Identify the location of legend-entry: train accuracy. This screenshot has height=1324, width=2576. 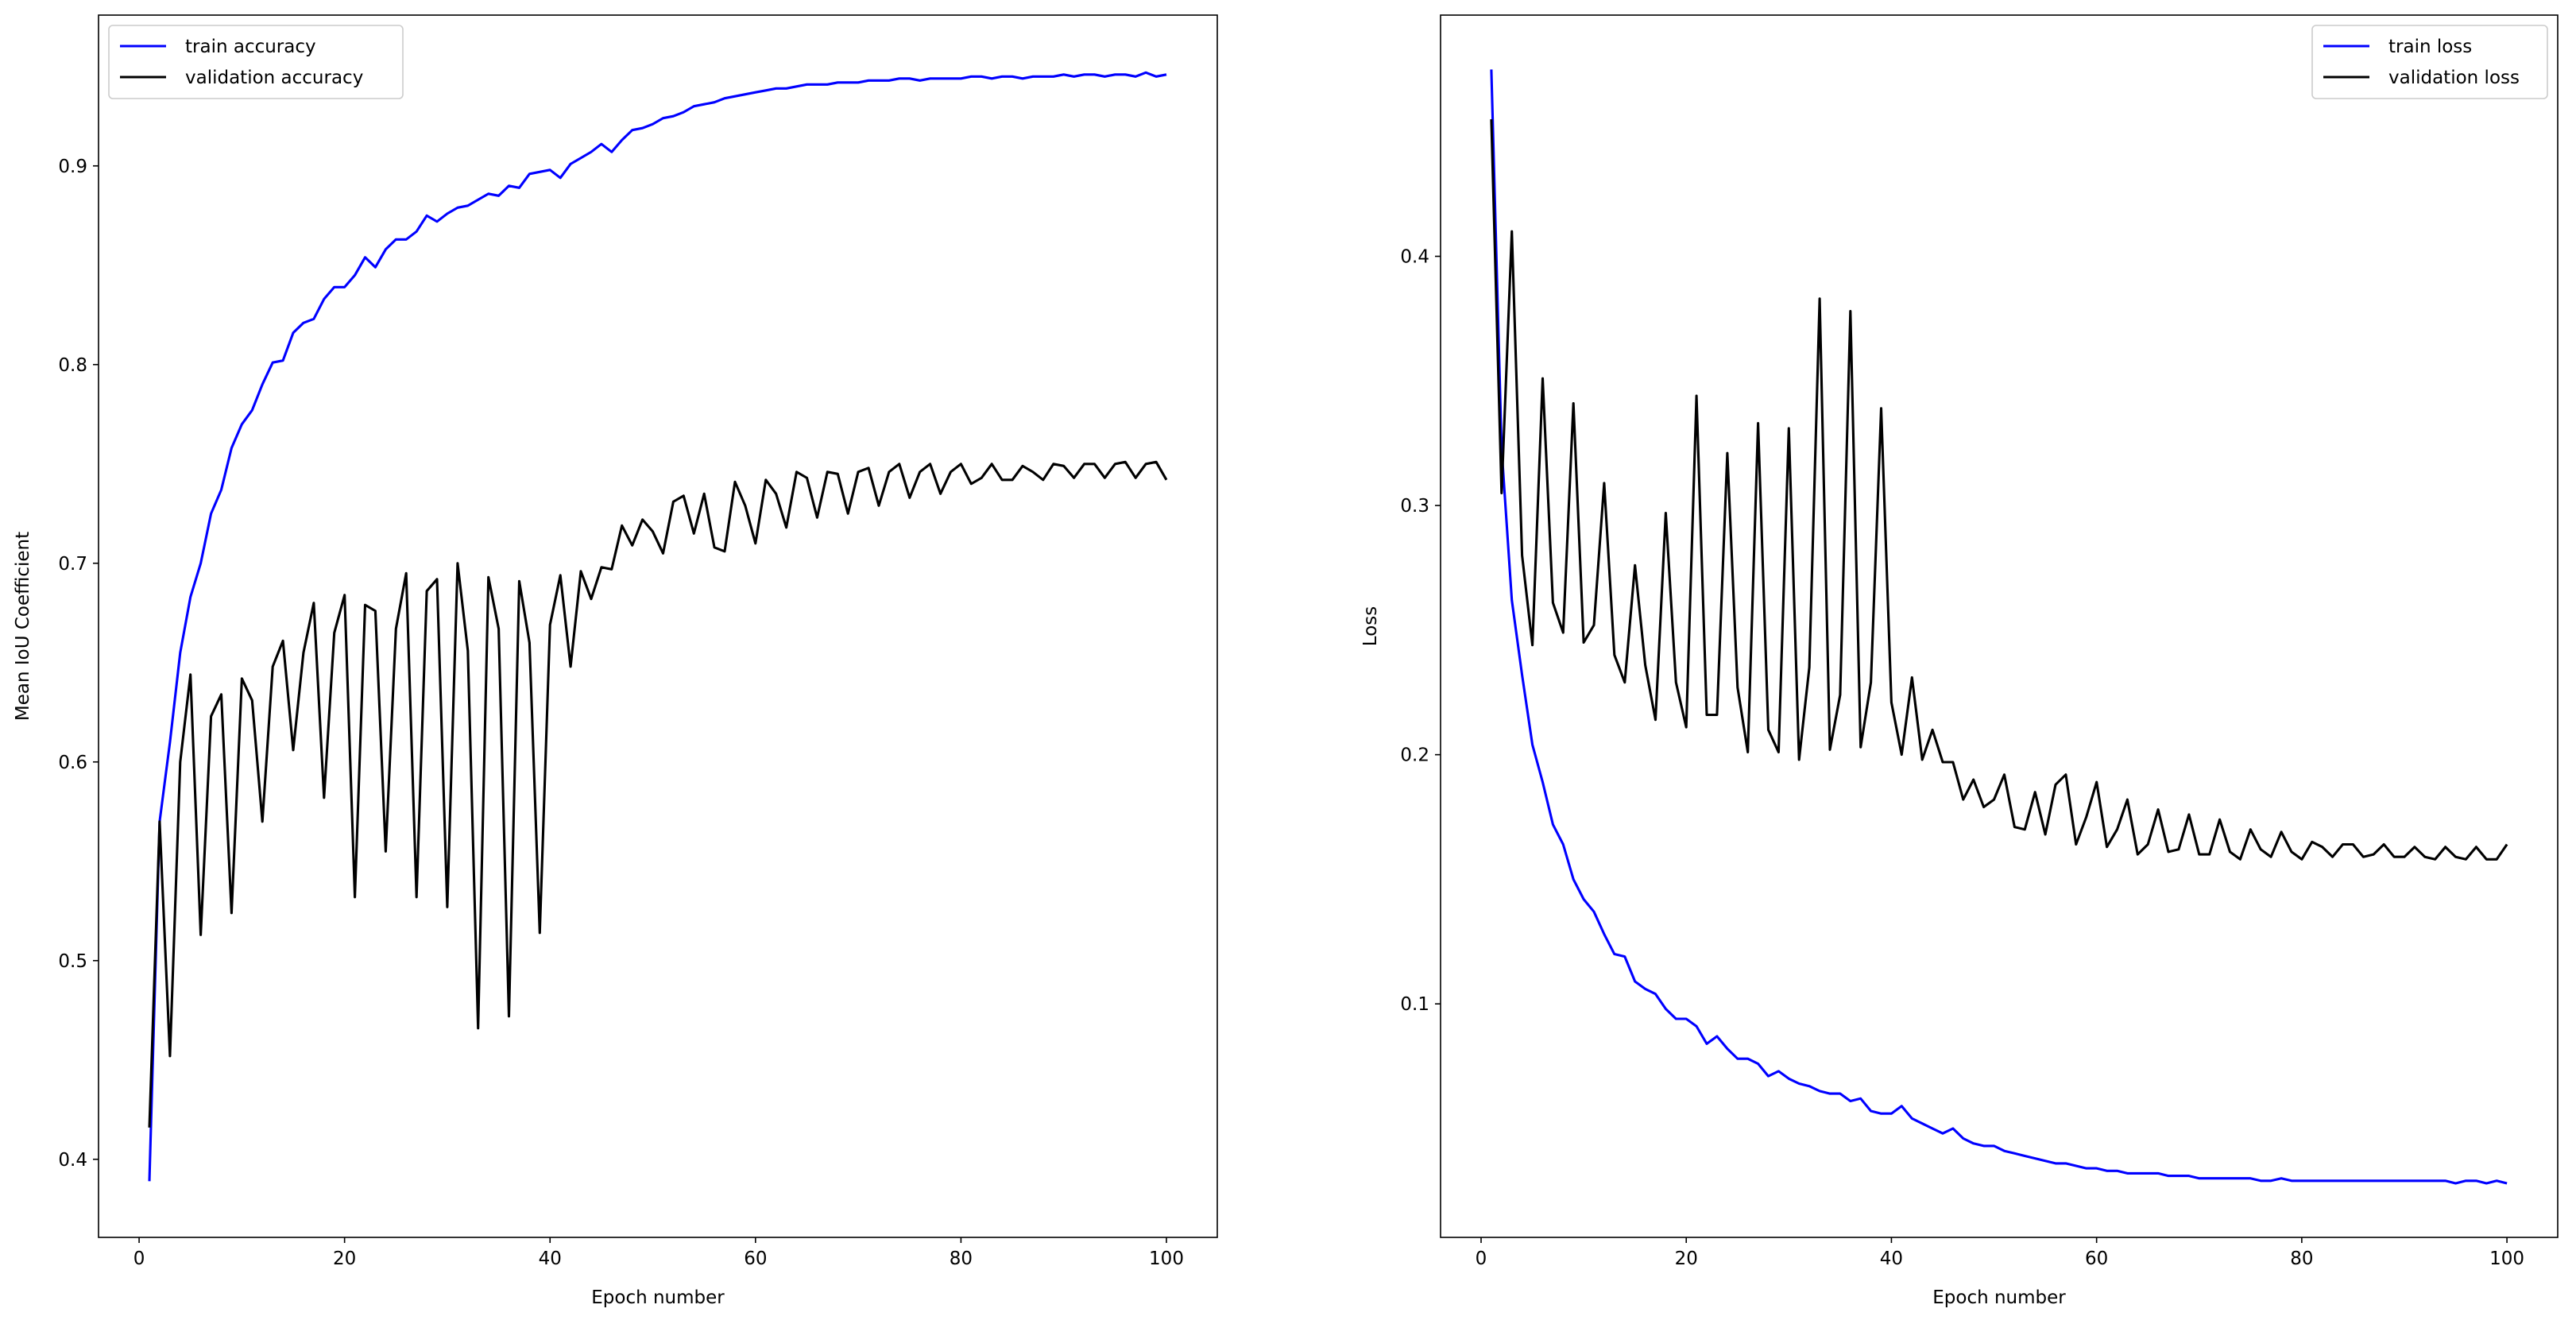
(251, 47).